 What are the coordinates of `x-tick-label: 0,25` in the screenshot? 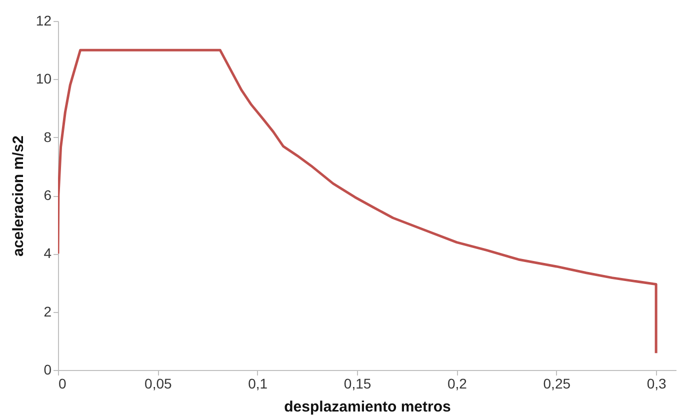 It's located at (557, 384).